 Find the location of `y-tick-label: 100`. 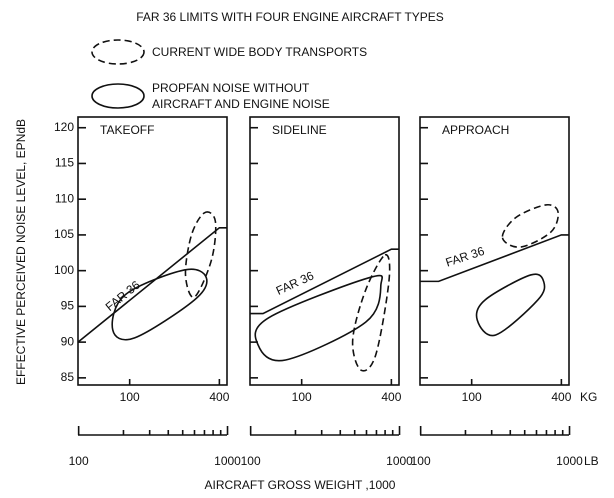

y-tick-label: 100 is located at coordinates (64, 270).